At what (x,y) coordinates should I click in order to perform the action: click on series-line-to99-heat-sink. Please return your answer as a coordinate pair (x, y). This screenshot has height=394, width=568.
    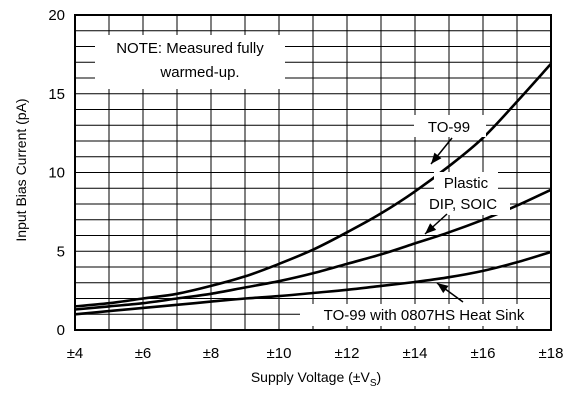
    Looking at the image, I should click on (313, 283).